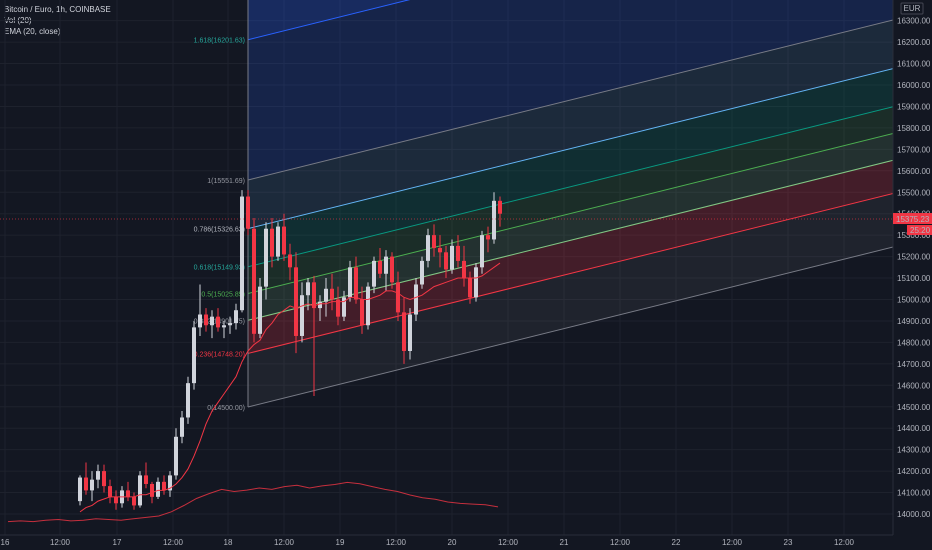 This screenshot has height=550, width=932. Describe the element at coordinates (253, 502) in the screenshot. I see `volume-curve` at that location.